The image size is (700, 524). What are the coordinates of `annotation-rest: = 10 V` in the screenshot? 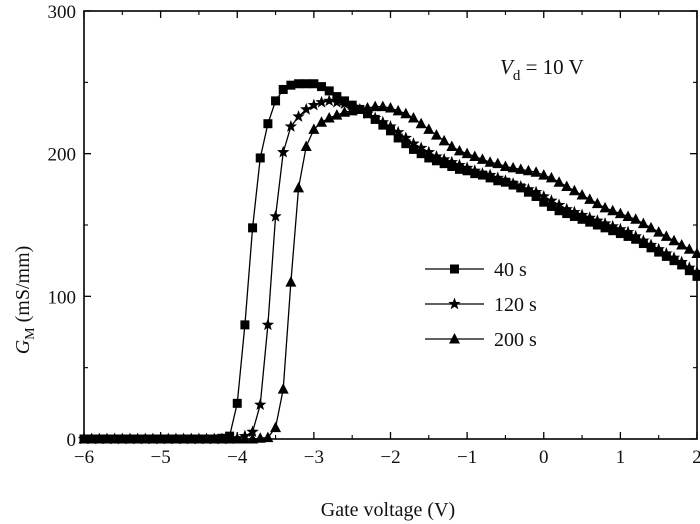 It's located at (551, 67).